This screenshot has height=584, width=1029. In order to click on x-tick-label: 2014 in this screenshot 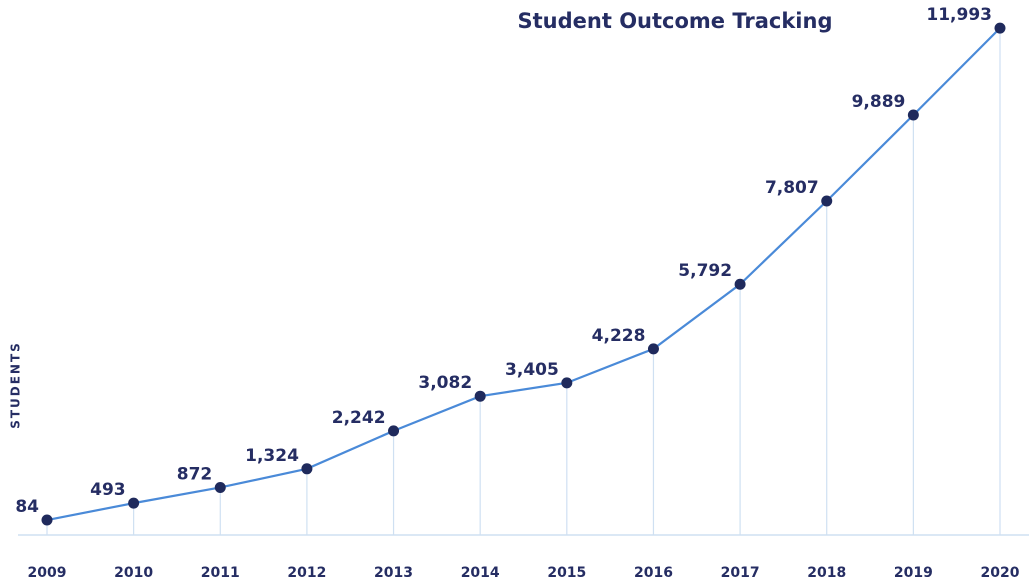, I will do `click(480, 573)`.